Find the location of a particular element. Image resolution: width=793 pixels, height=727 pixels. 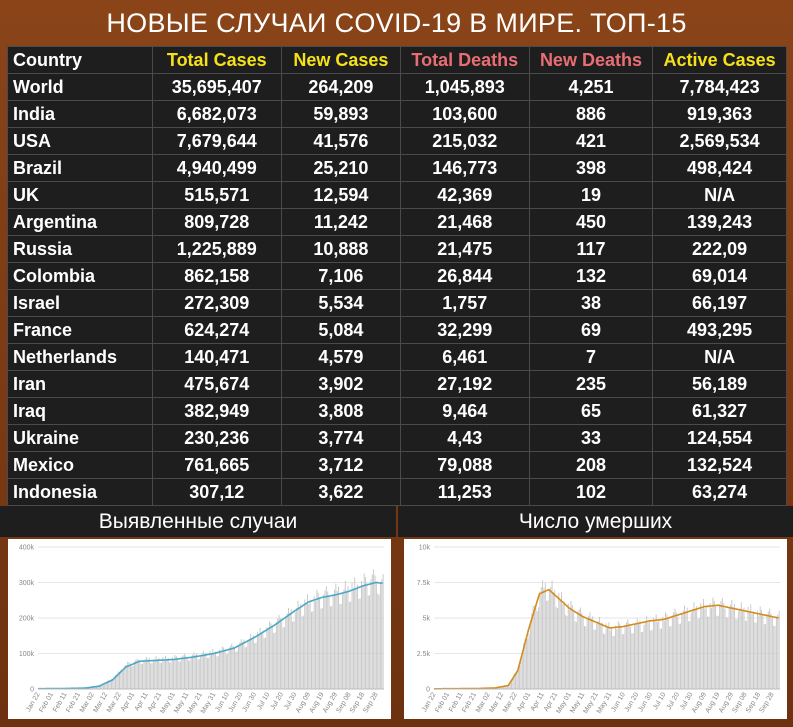

value-cell: 27,192 is located at coordinates (464, 384).